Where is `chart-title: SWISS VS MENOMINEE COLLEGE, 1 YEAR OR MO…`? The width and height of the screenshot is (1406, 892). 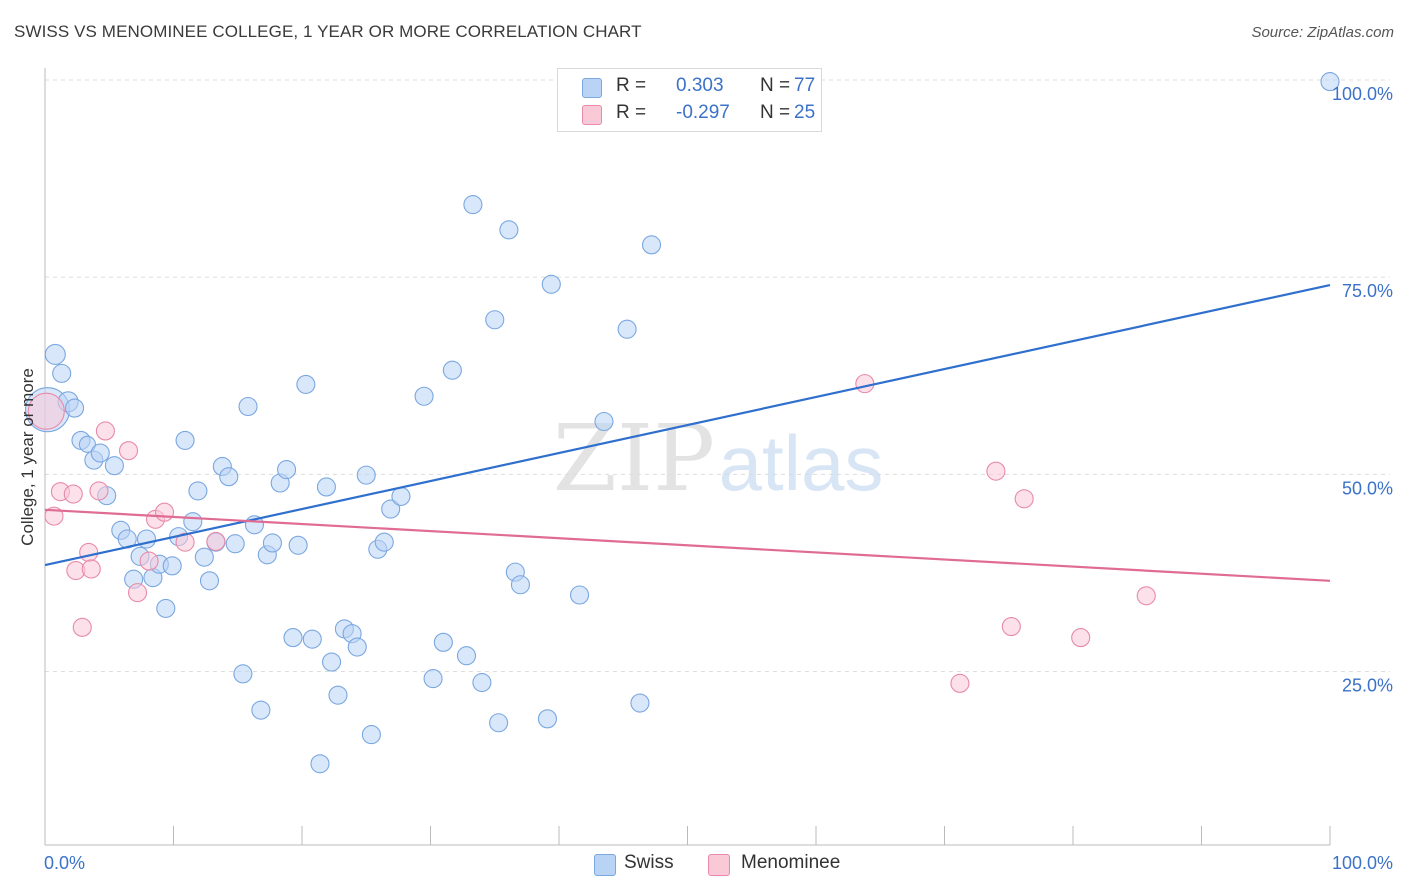
chart-title: SWISS VS MENOMINEE COLLEGE, 1 YEAR OR MO… is located at coordinates (328, 31).